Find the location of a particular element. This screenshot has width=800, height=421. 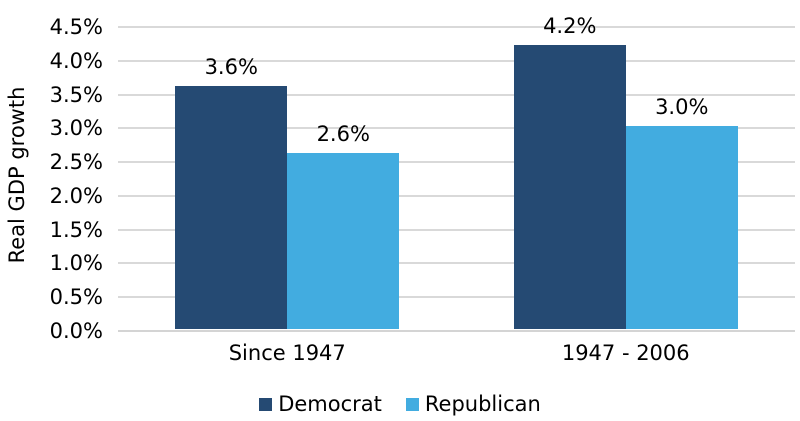

legend-item-democrat: Democrat is located at coordinates (320, 404).